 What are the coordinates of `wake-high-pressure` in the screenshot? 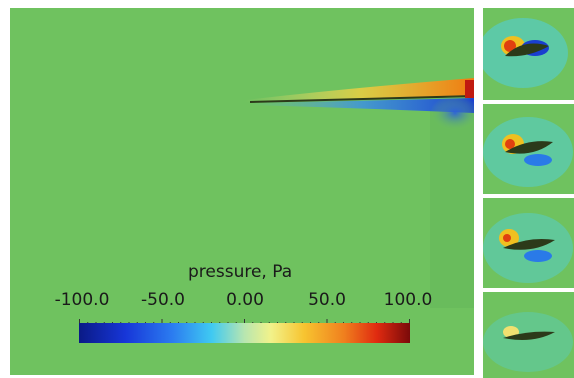 It's located at (359, 90).